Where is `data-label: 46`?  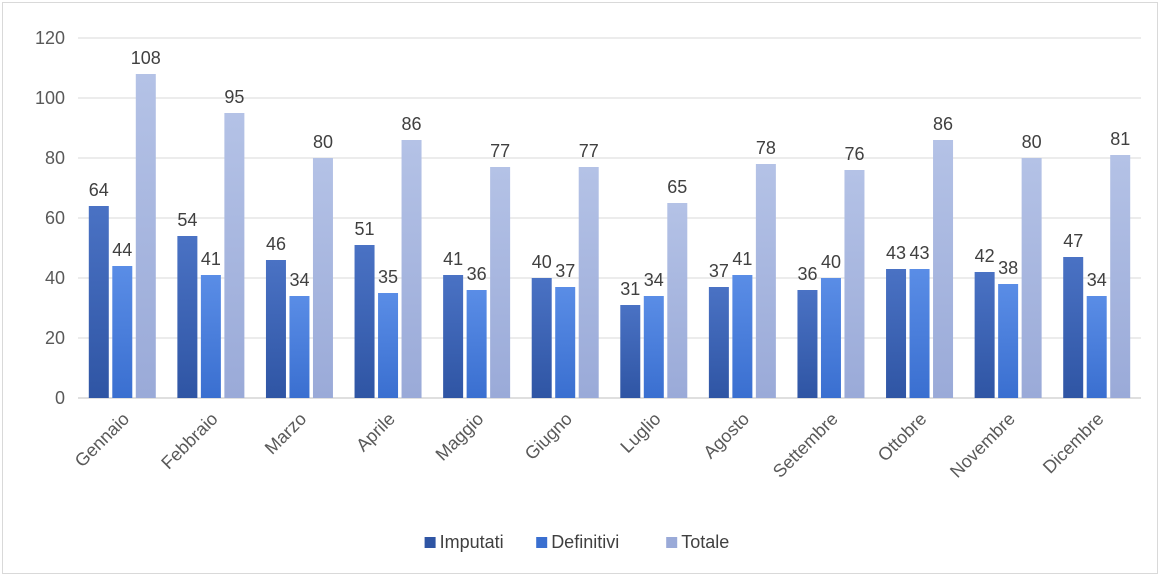
data-label: 46 is located at coordinates (276, 244).